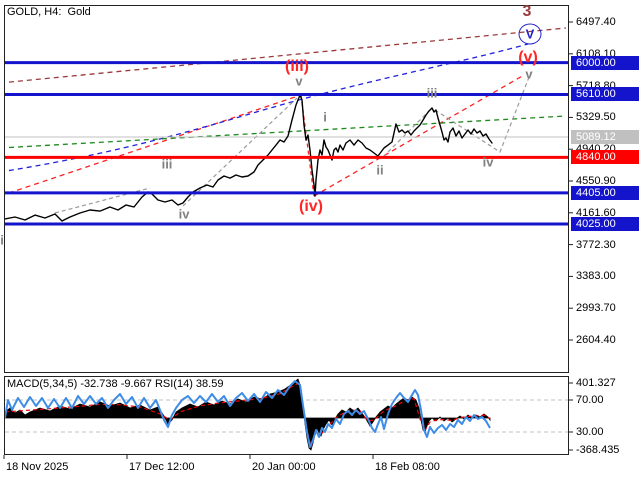  Describe the element at coordinates (596, 340) in the screenshot. I see `price-tick-label: 2604.40` at that location.